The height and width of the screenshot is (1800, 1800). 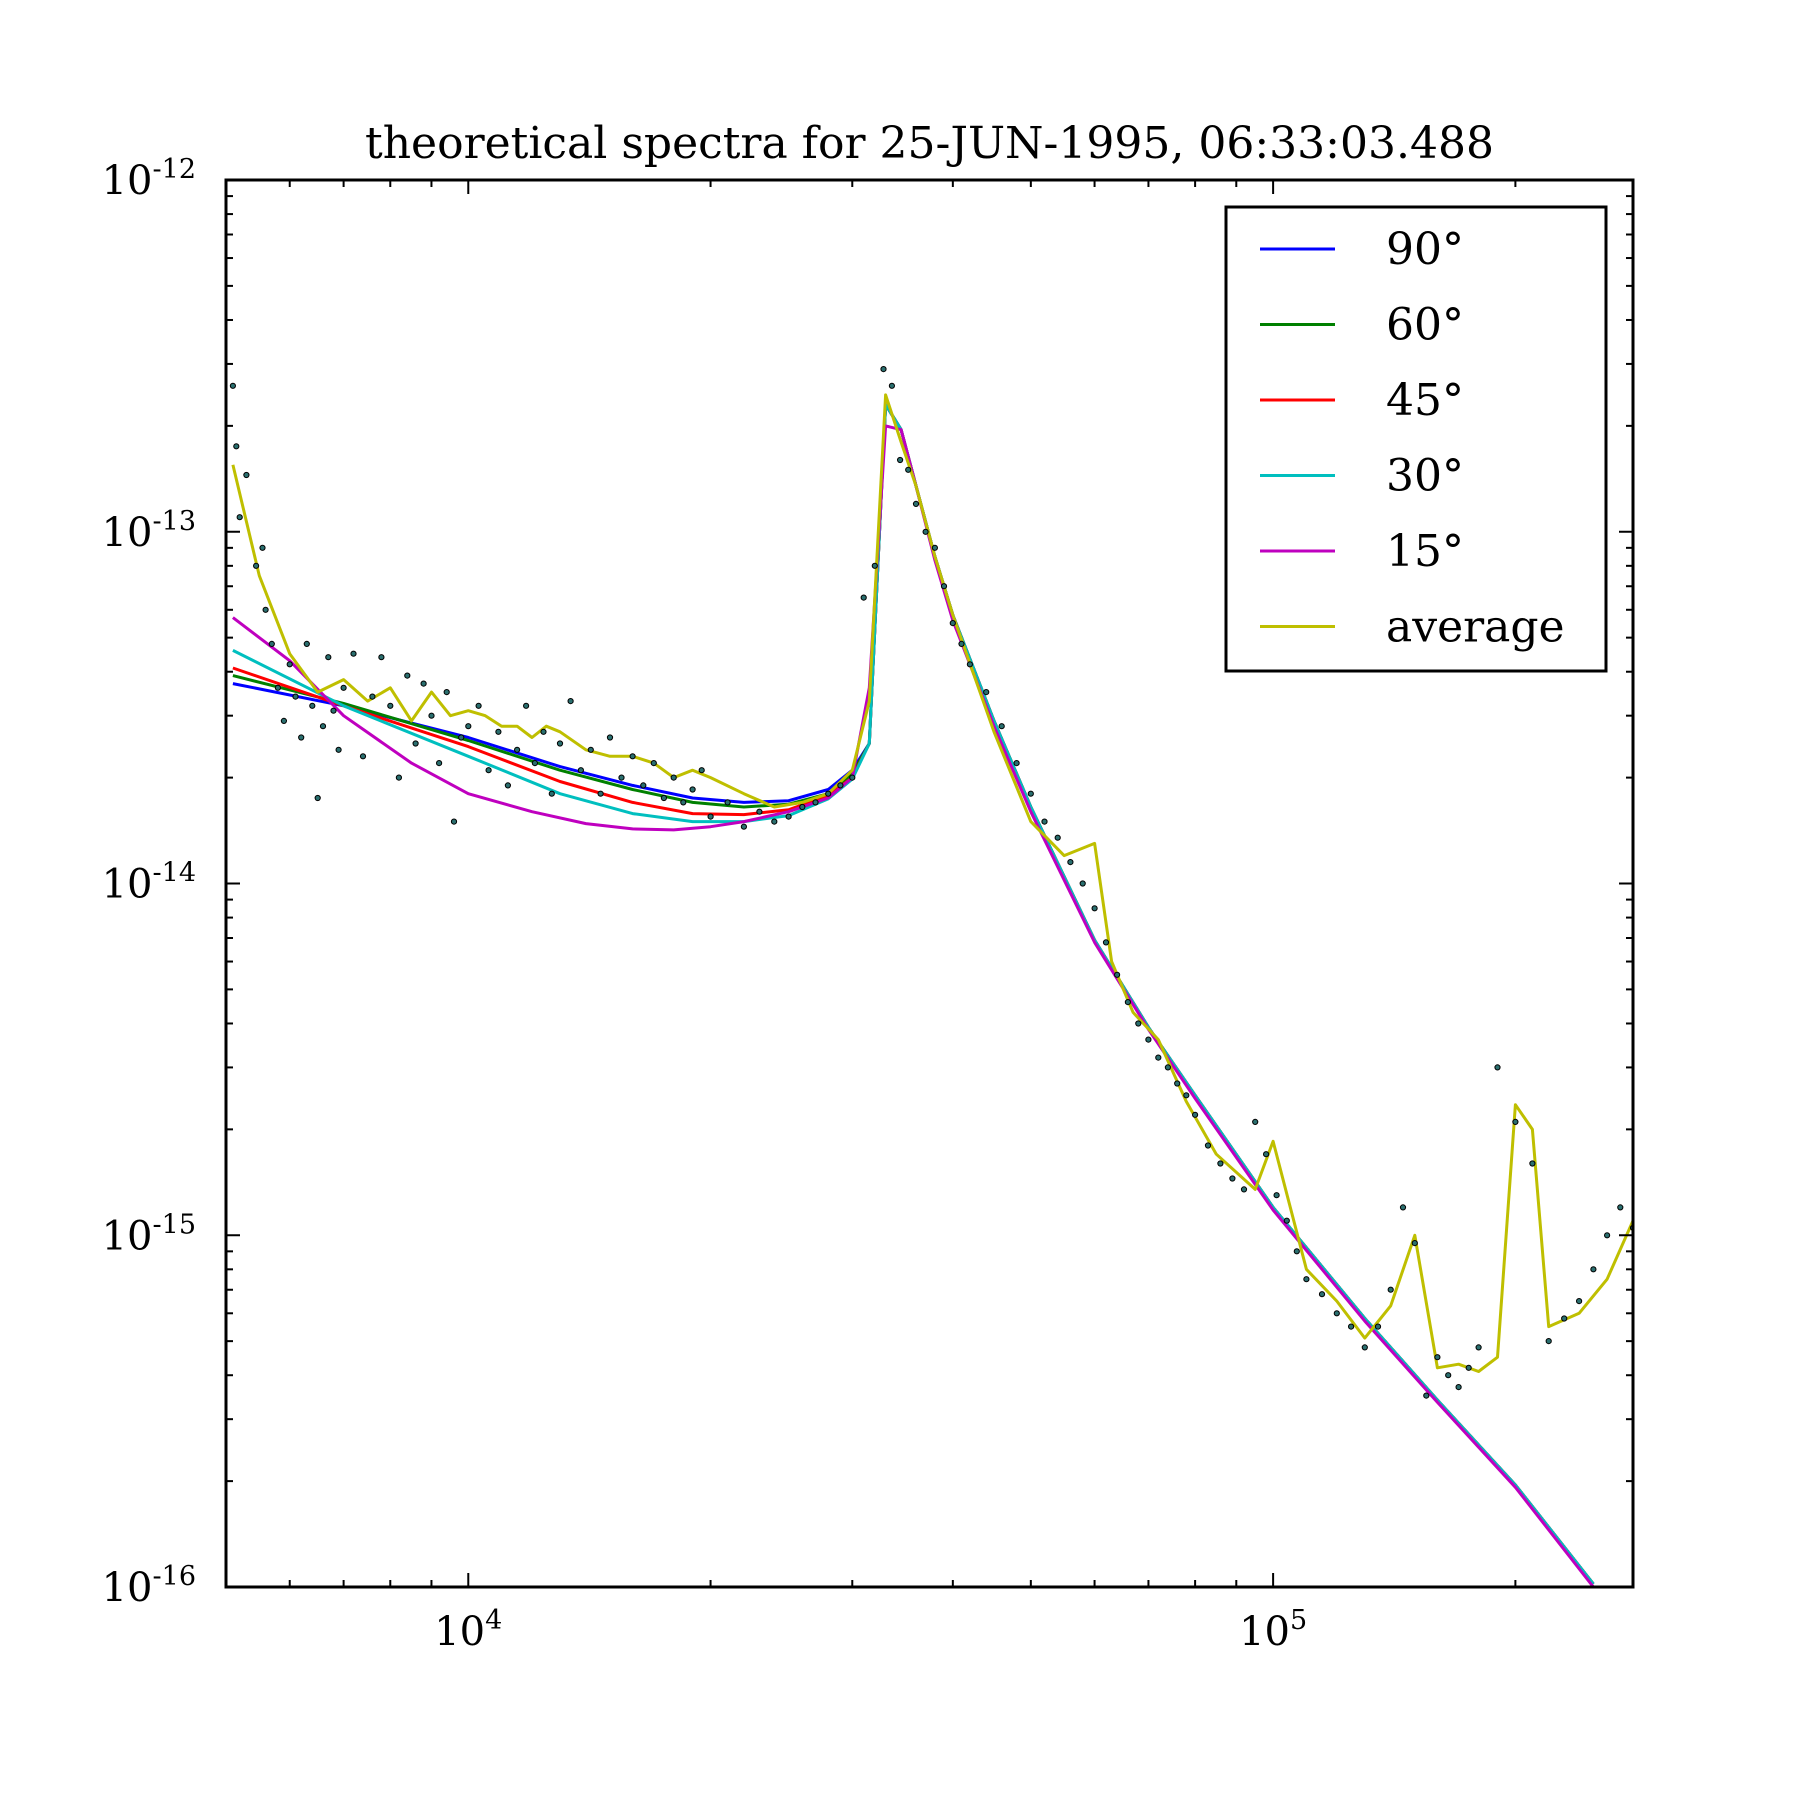 What do you see at coordinates (1425, 551) in the screenshot?
I see `legend-label-15: 15°` at bounding box center [1425, 551].